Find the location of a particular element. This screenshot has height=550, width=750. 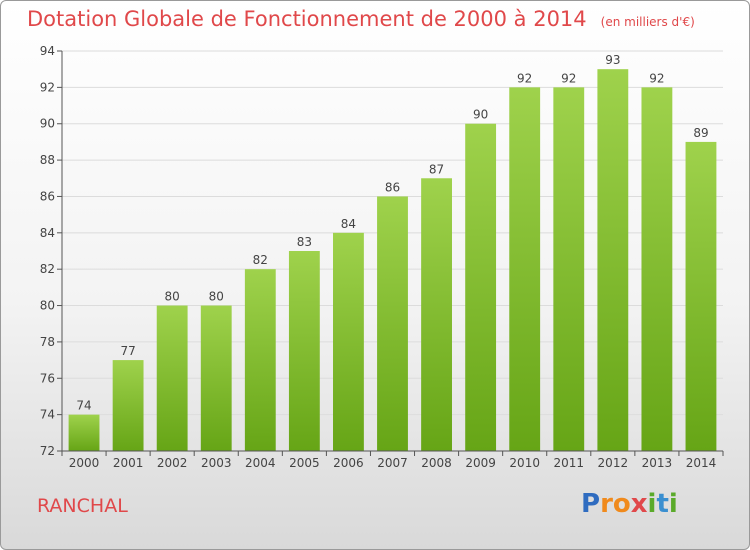

data-label-2010: 92 is located at coordinates (524, 78).